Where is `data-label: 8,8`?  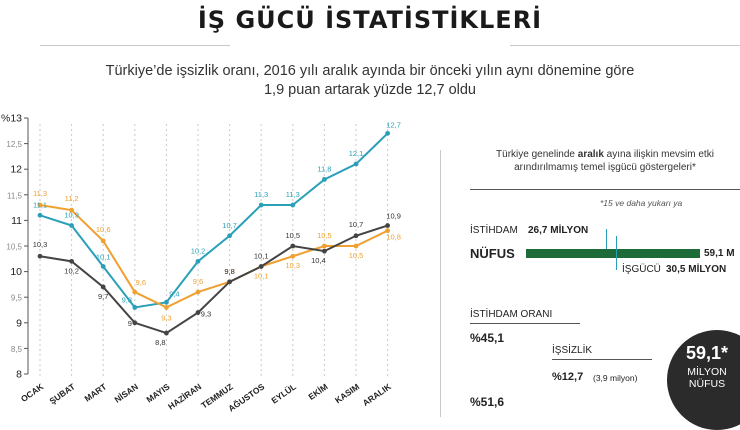 data-label: 8,8 is located at coordinates (160, 342).